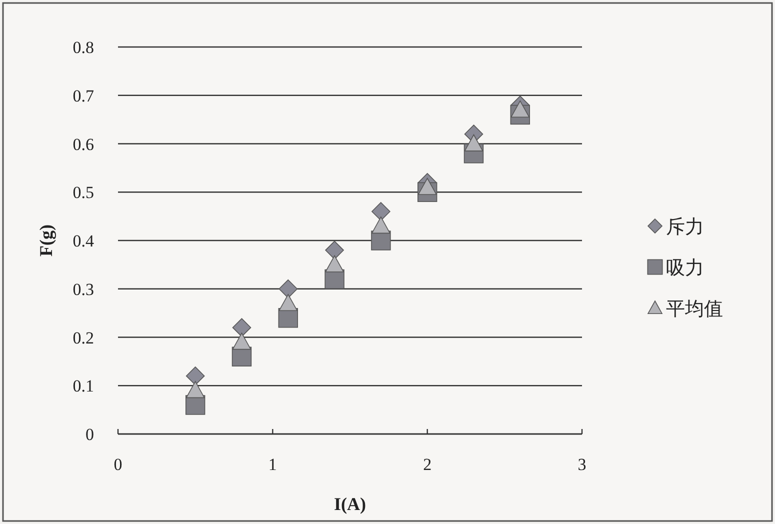 This screenshot has width=775, height=524. I want to click on legend-label: 吸力, so click(685, 268).